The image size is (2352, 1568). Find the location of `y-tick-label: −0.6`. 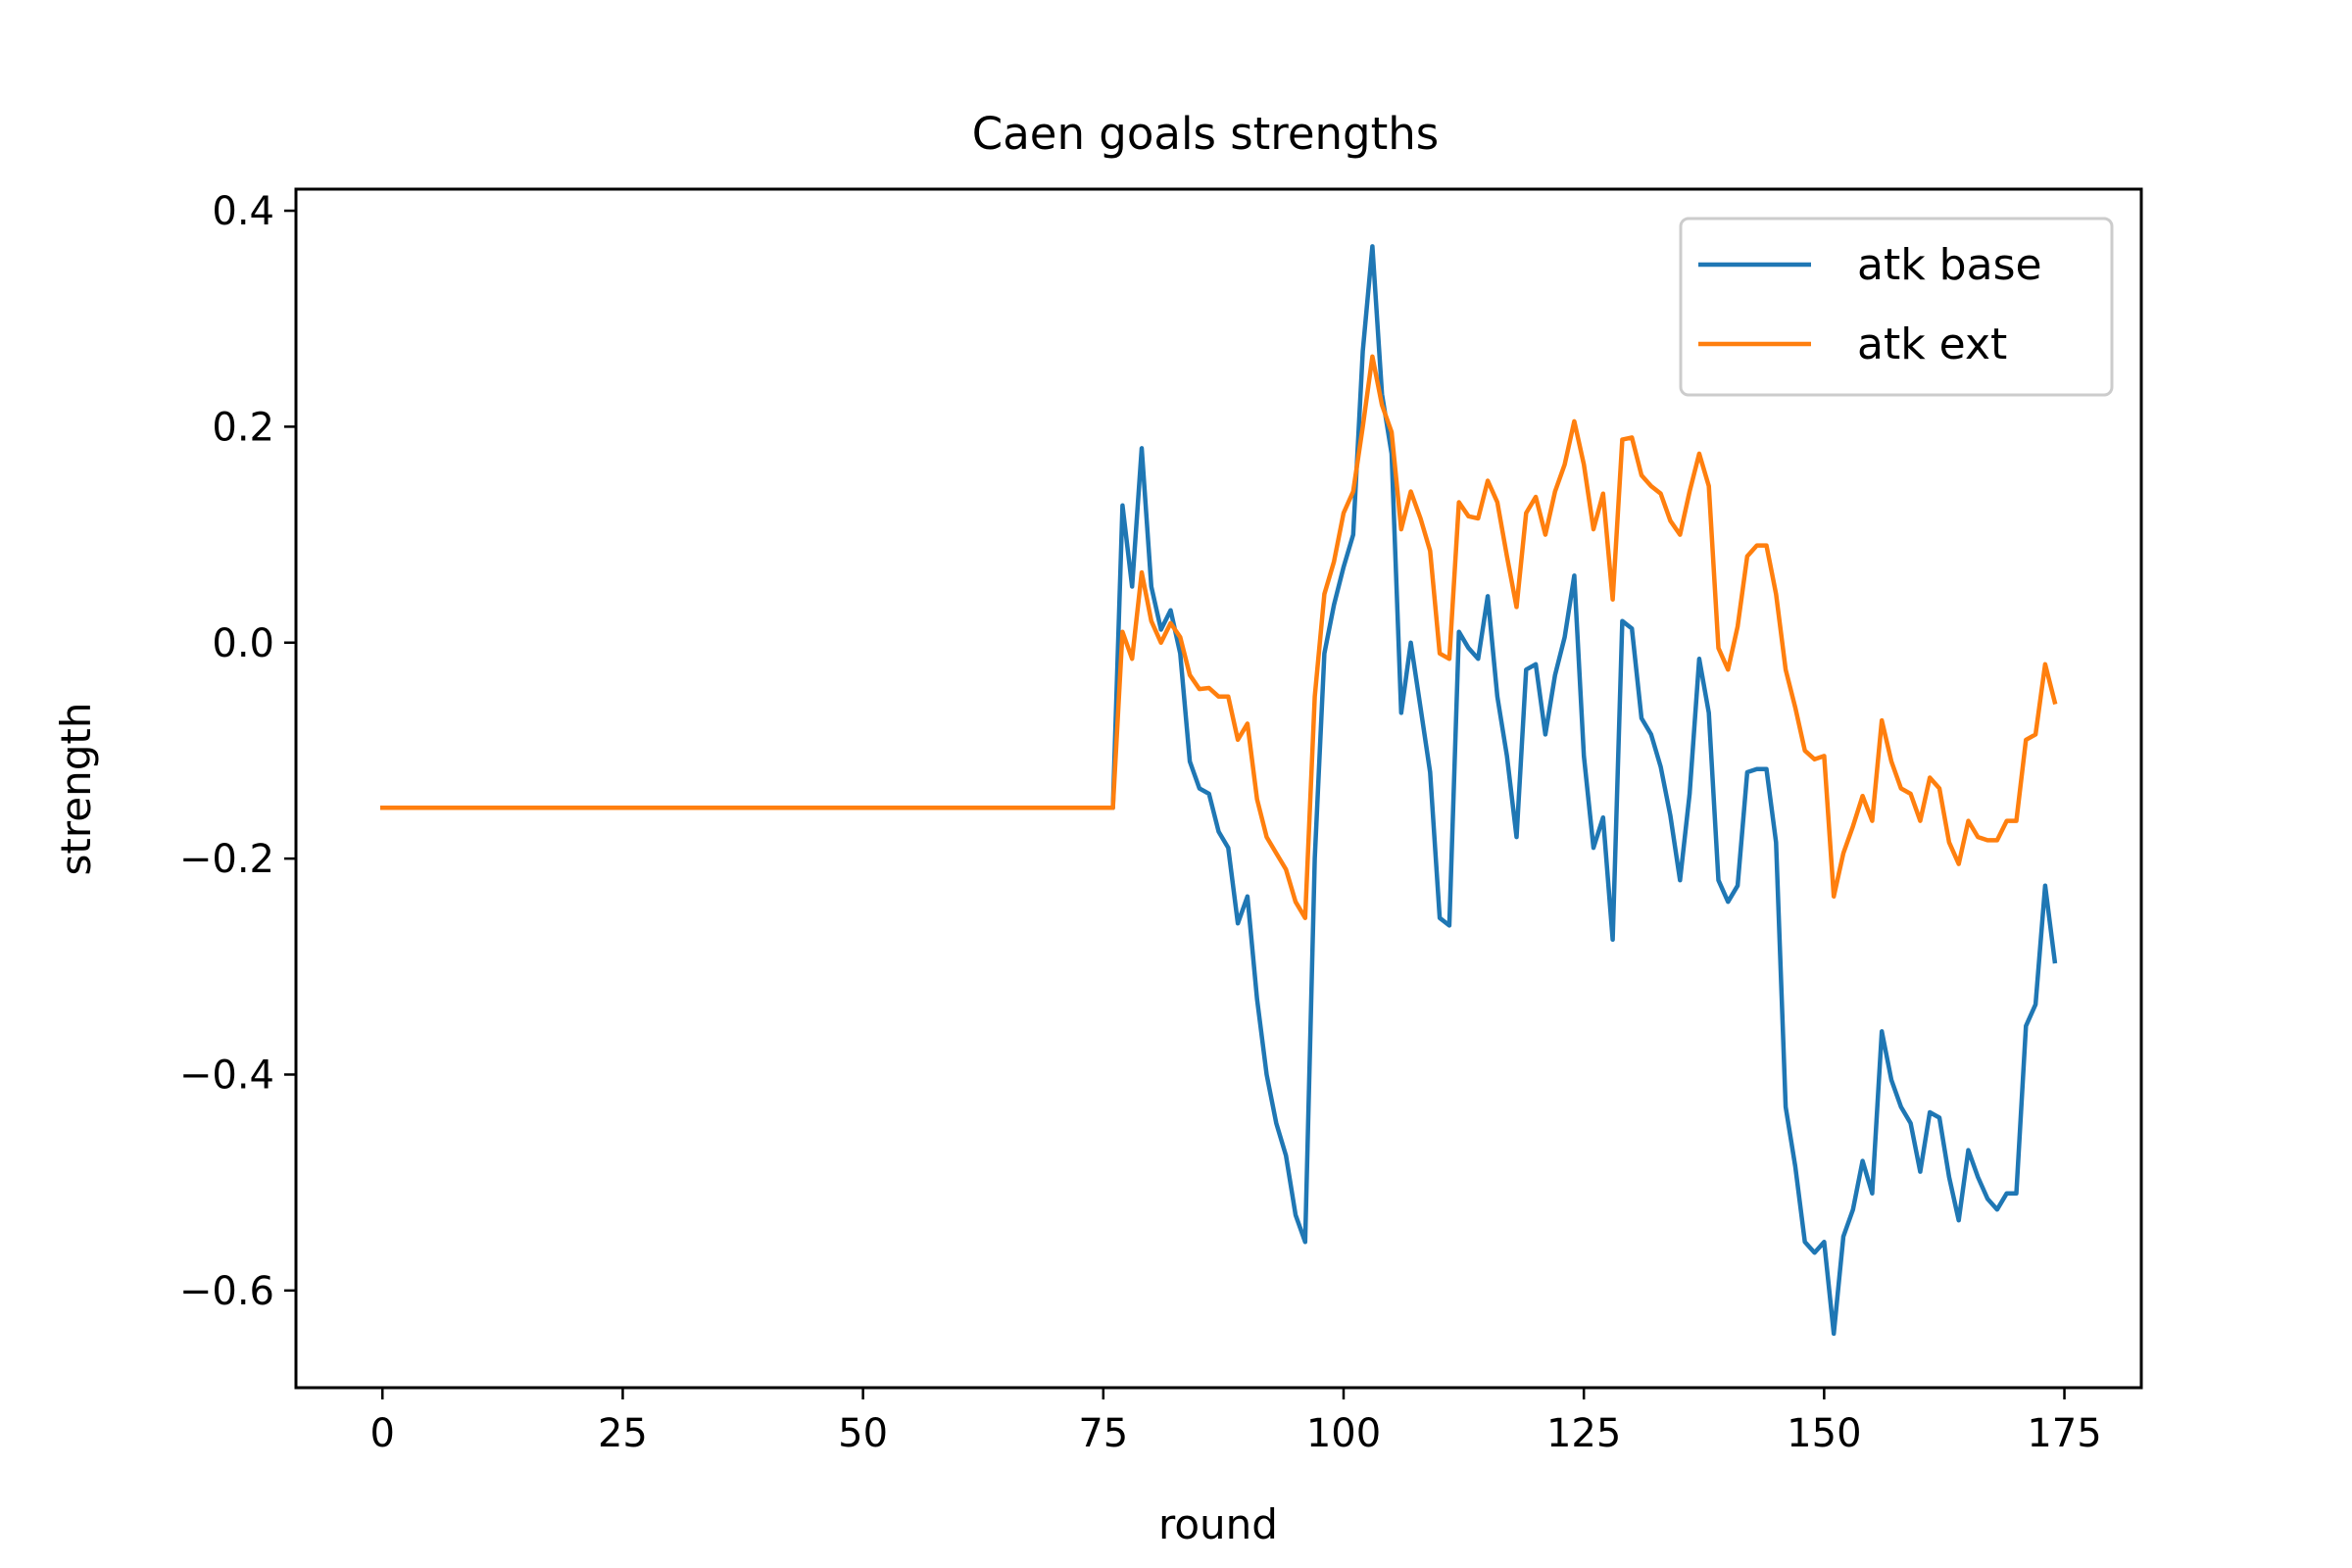

y-tick-label: −0.6 is located at coordinates (226, 1291).